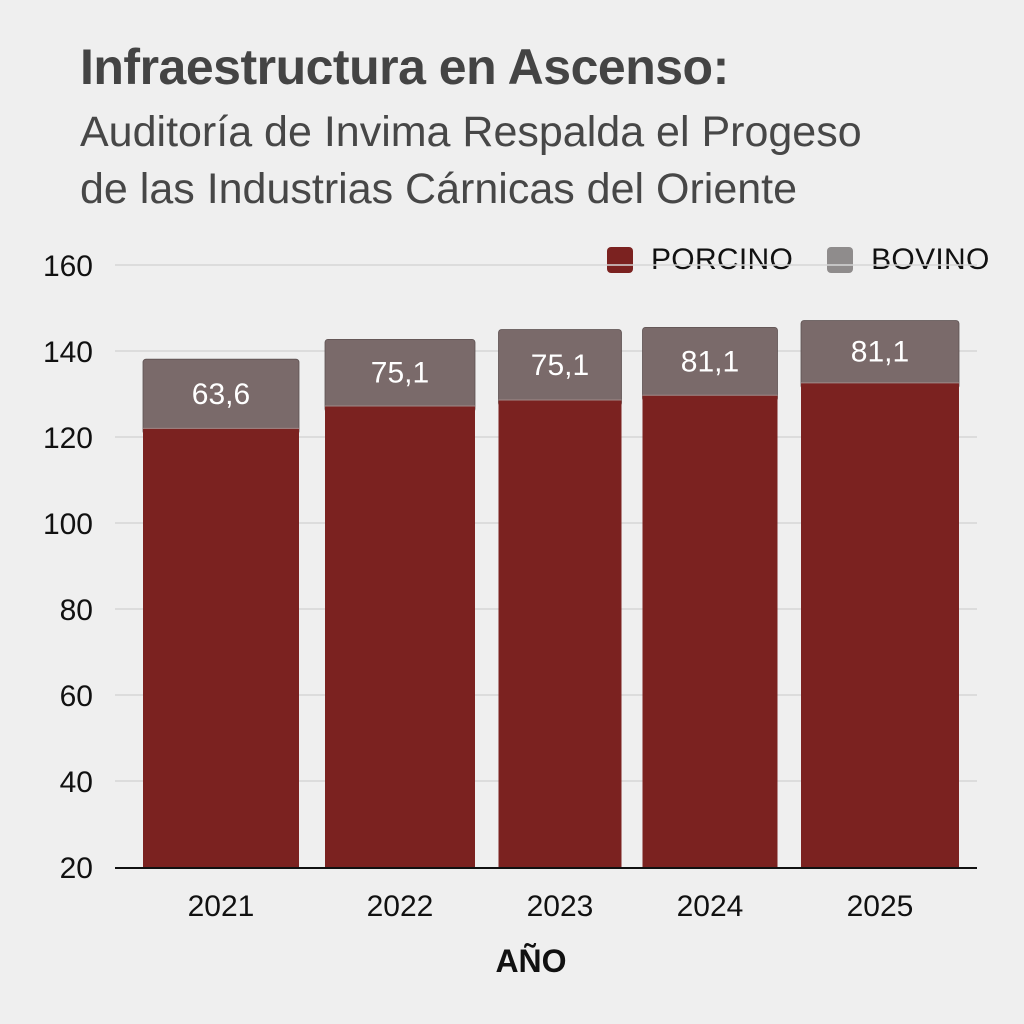 The height and width of the screenshot is (1024, 1024). Describe the element at coordinates (68, 266) in the screenshot. I see `y-tick-label: 160` at that location.